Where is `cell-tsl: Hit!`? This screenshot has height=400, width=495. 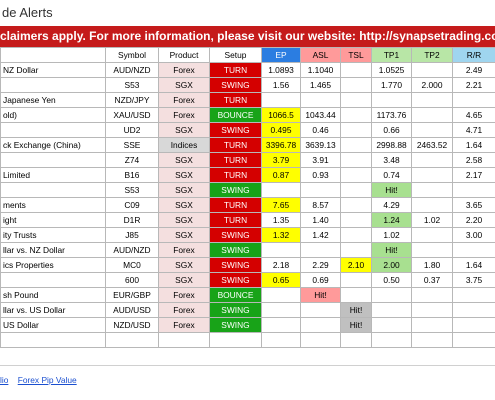
cell-tsl: Hit! is located at coordinates (356, 325).